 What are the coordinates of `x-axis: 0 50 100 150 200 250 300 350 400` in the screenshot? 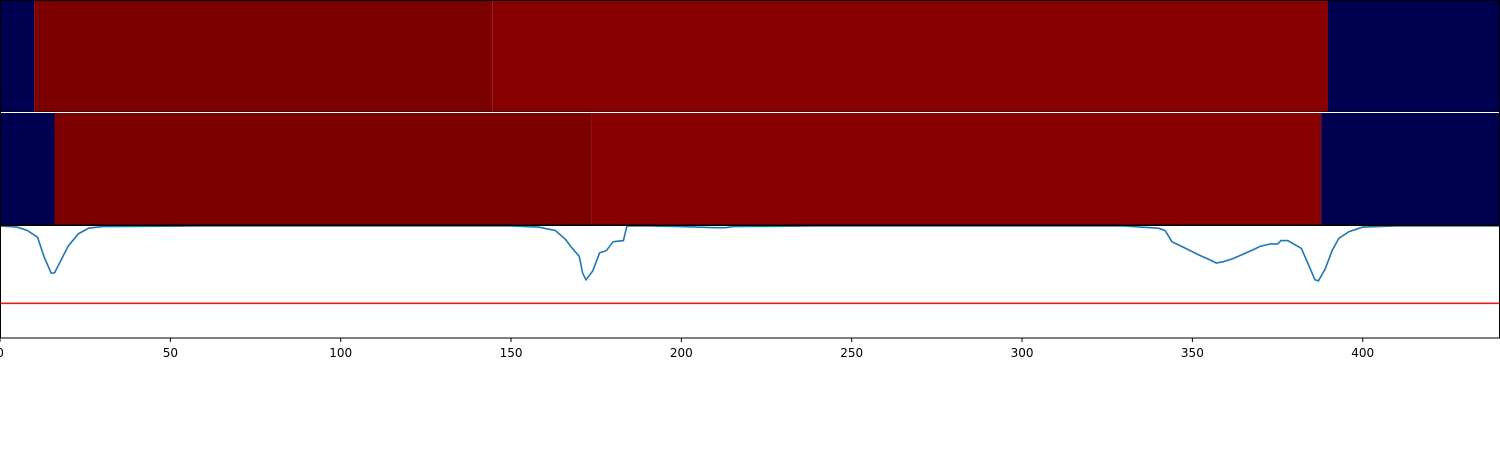 It's located at (687, 349).